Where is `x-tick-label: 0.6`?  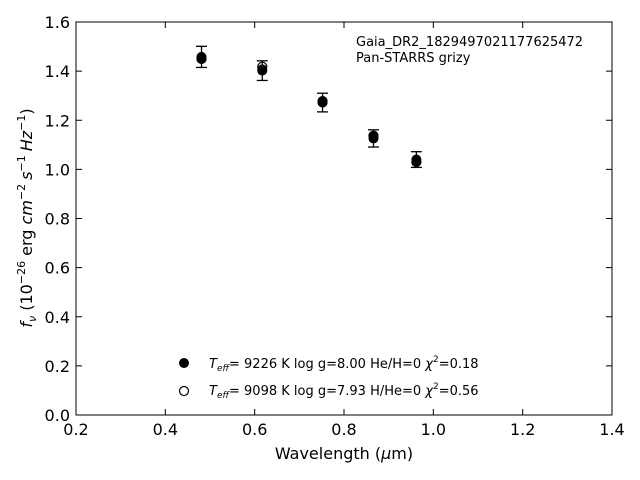 x-tick-label: 0.6 is located at coordinates (254, 429).